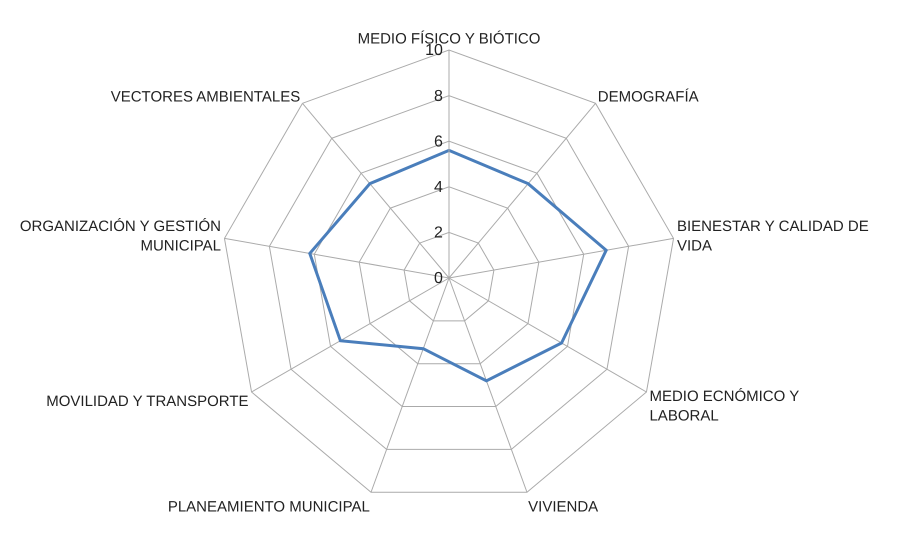 This screenshot has width=898, height=536. I want to click on spoke-label: BIENESTAR Y CALIDAD DE VIDA, so click(772, 236).